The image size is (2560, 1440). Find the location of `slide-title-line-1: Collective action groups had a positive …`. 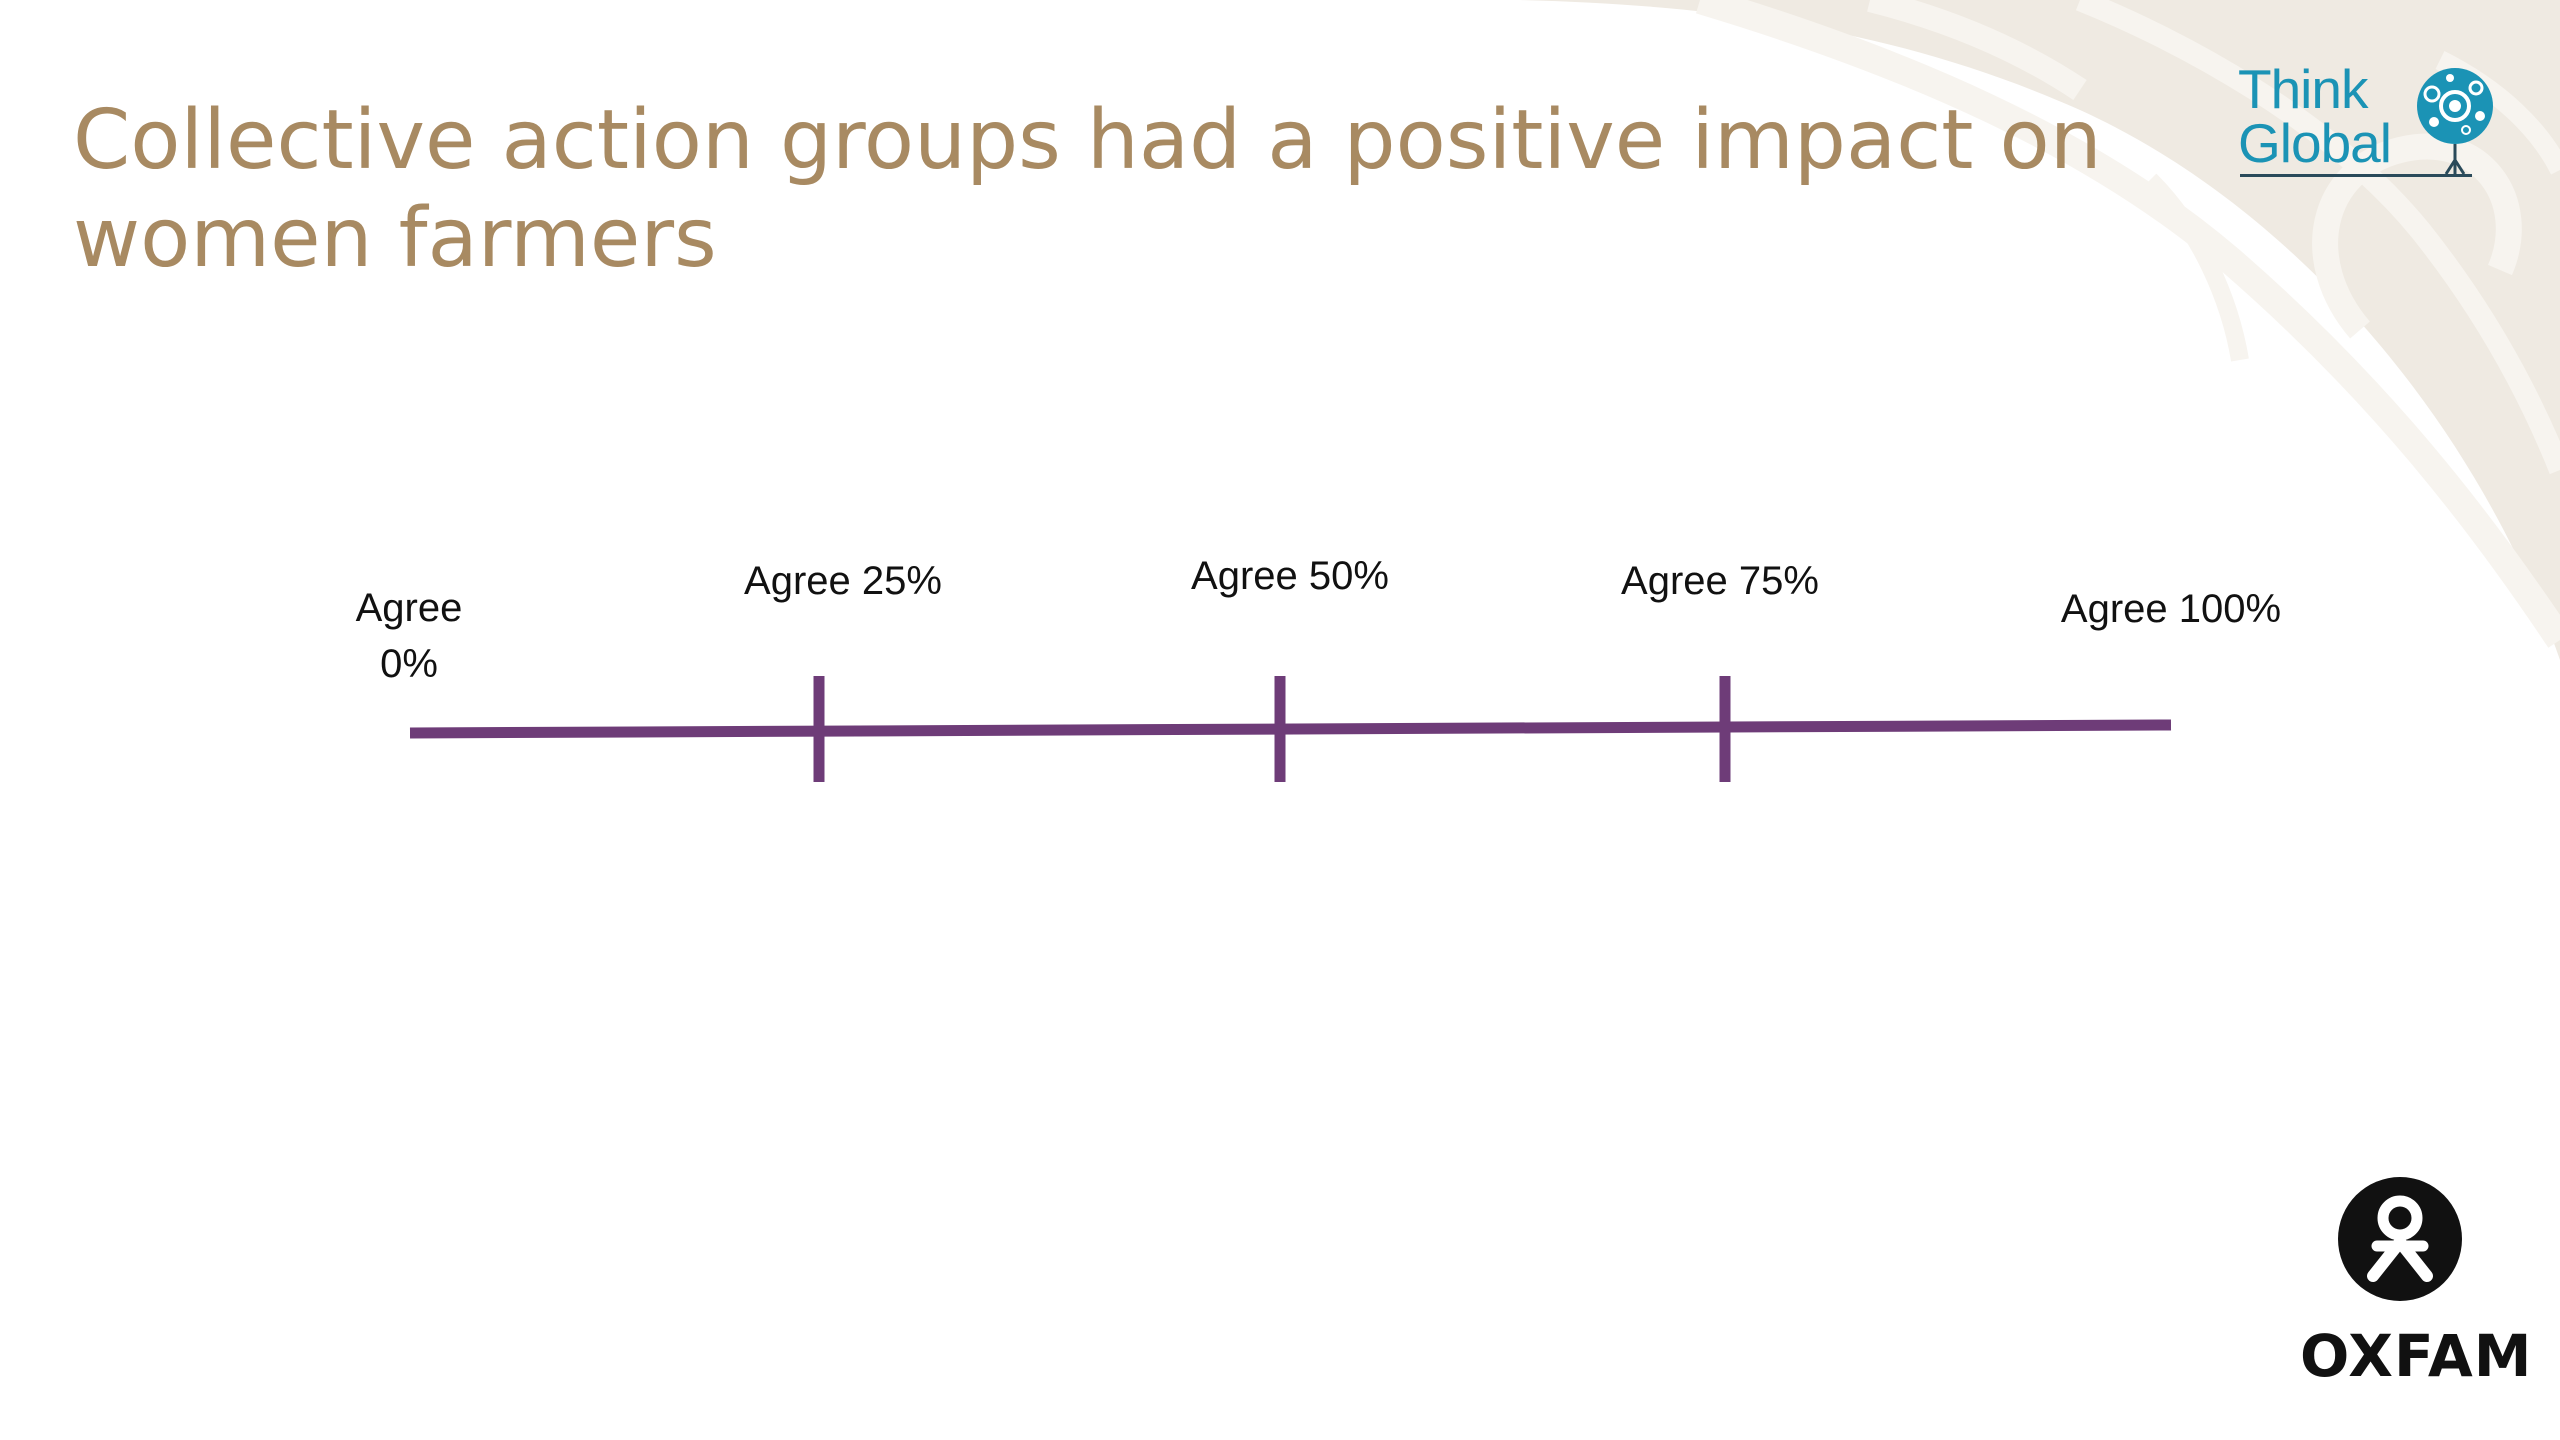

slide-title-line-1: Collective action groups had a positive … is located at coordinates (1087, 140).